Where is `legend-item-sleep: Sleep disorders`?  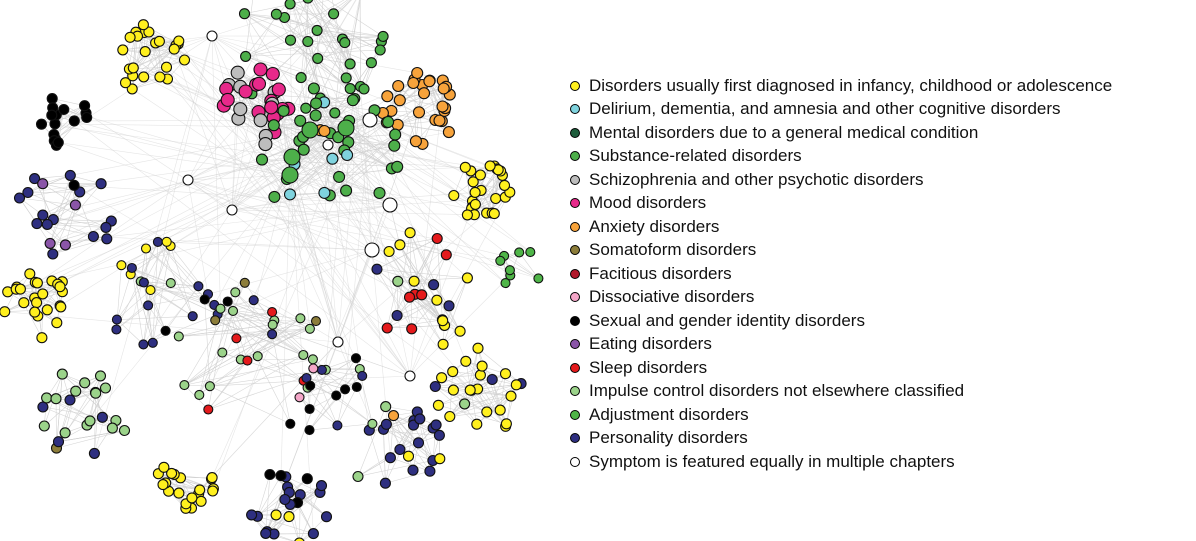
legend-item-sleep: Sleep disorders is located at coordinates (841, 368).